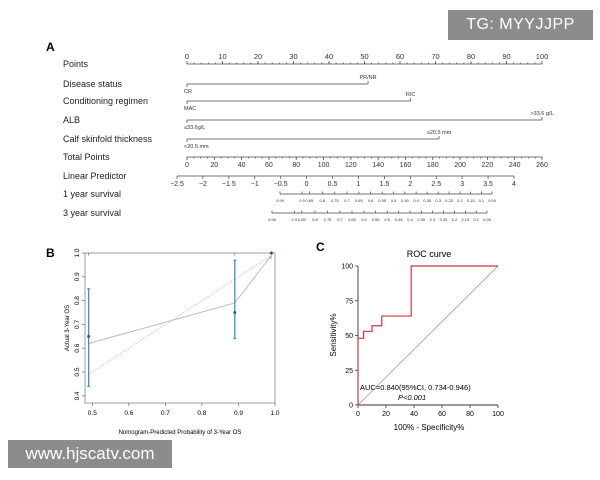  What do you see at coordinates (460, 165) in the screenshot?
I see `total-points-tick-label: 200` at bounding box center [460, 165].